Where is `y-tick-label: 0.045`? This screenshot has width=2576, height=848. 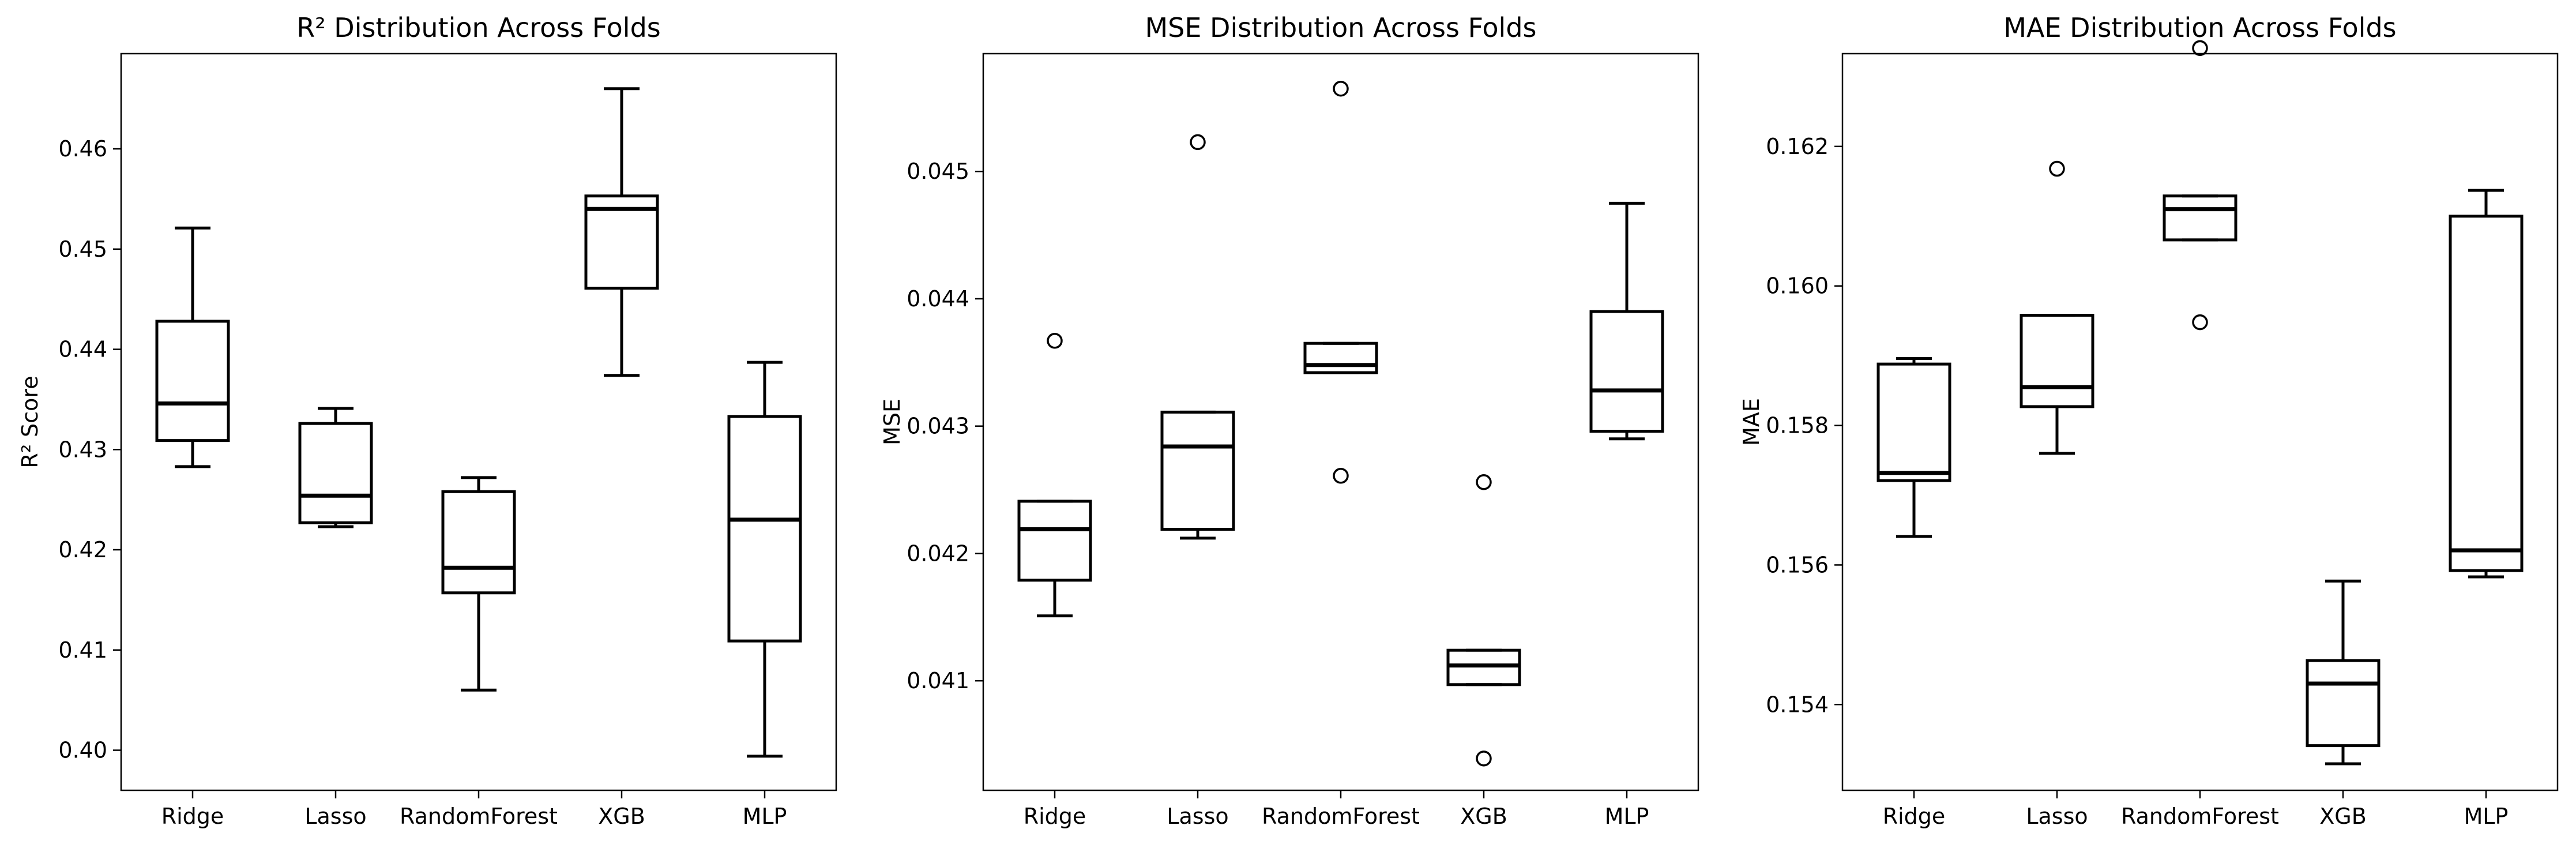 y-tick-label: 0.045 is located at coordinates (938, 171).